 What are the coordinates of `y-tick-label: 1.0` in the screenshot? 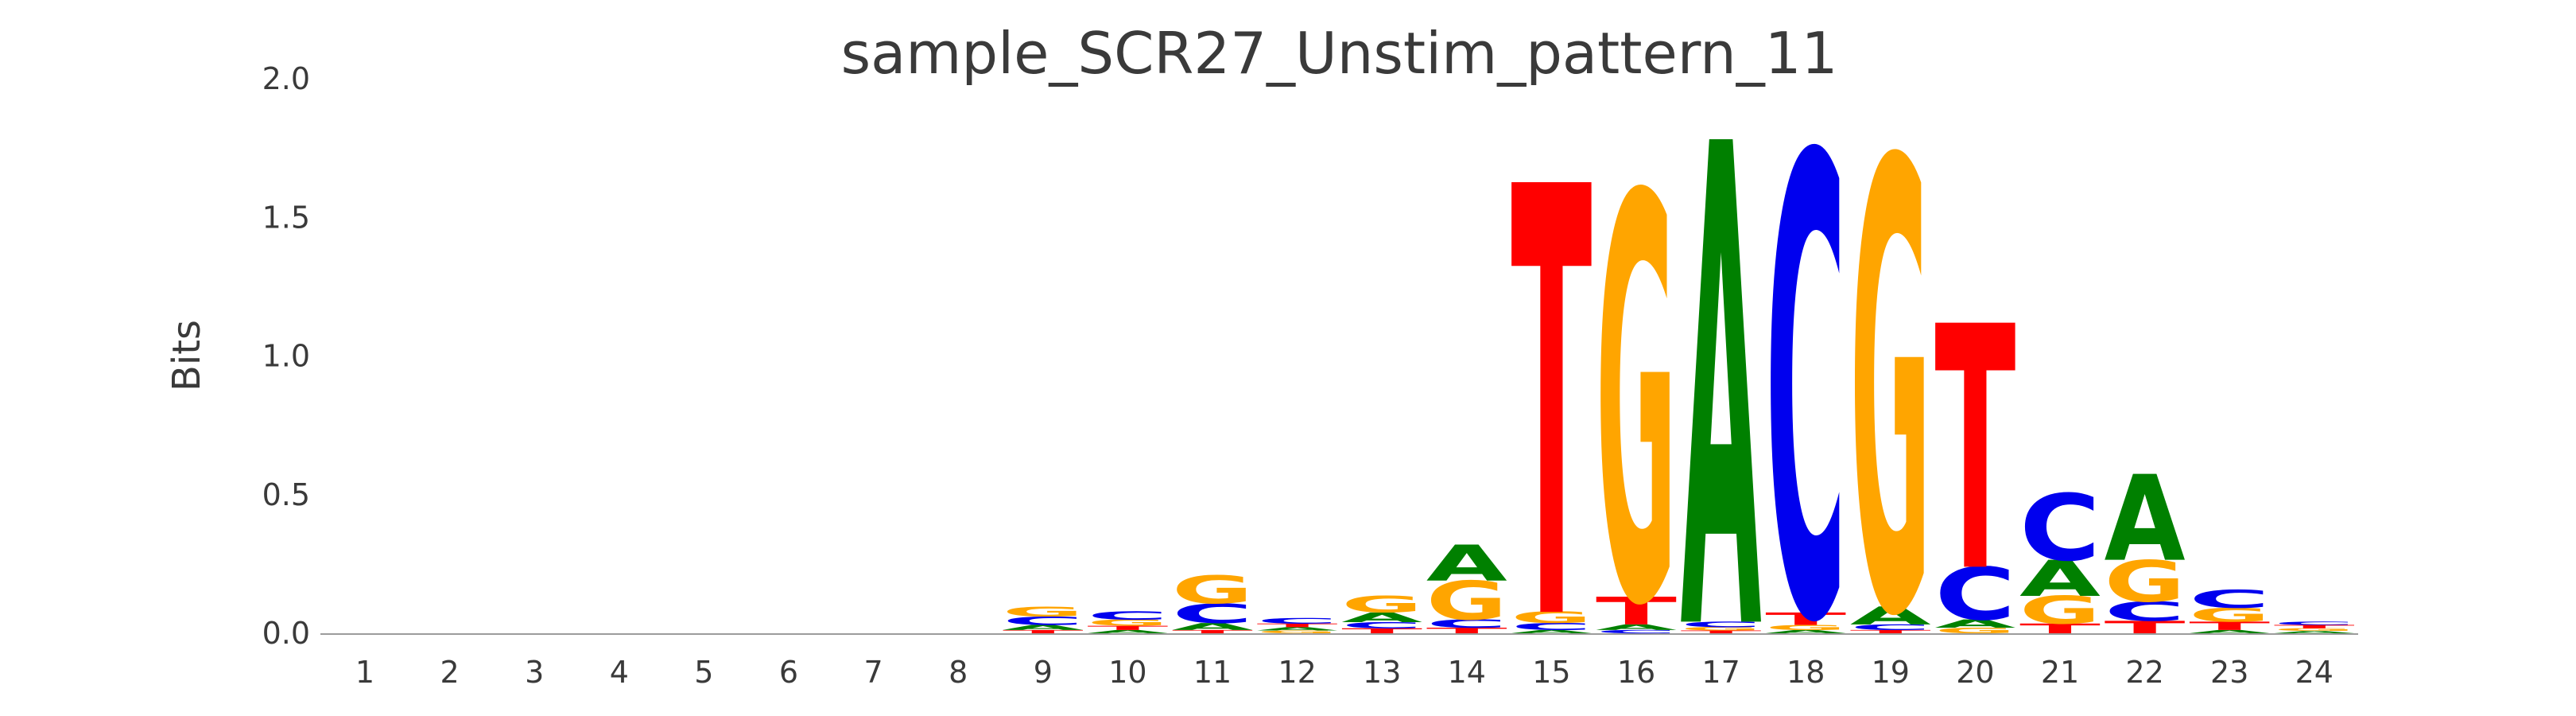 It's located at (286, 356).